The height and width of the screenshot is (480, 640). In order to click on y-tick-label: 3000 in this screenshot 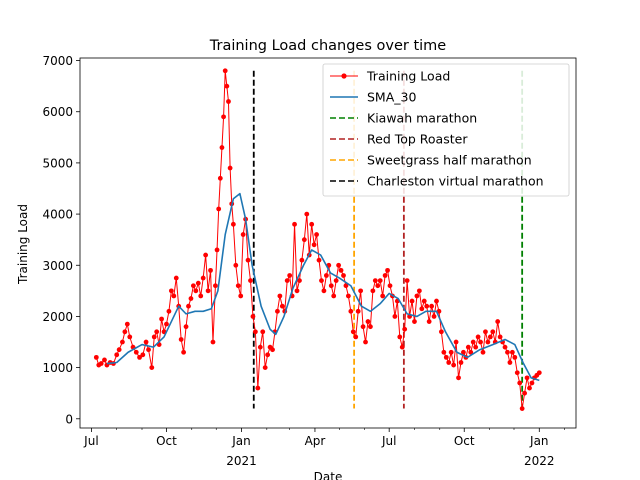, I will do `click(57, 266)`.